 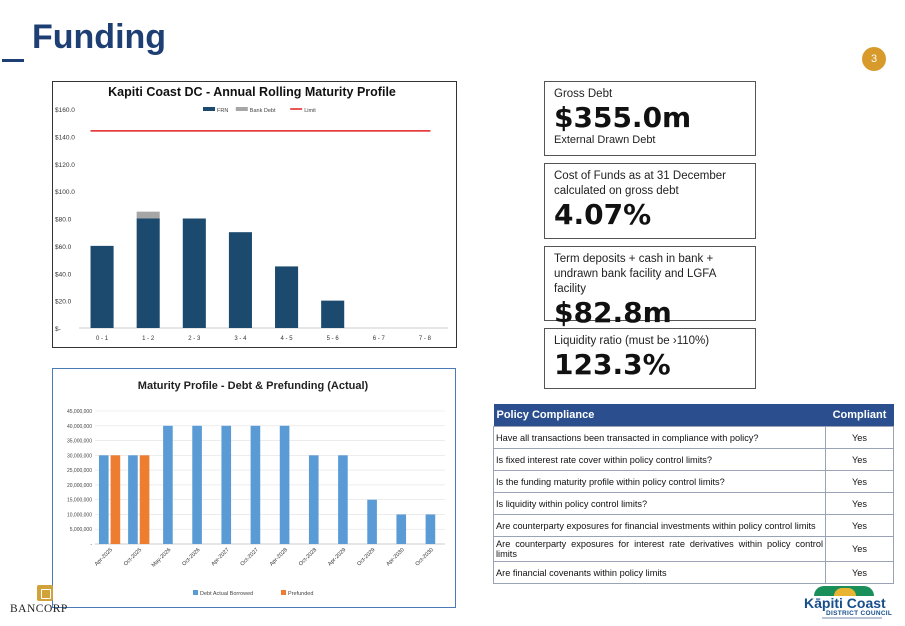 What do you see at coordinates (605, 140) in the screenshot?
I see `metric-sub: External Drawn Debt` at bounding box center [605, 140].